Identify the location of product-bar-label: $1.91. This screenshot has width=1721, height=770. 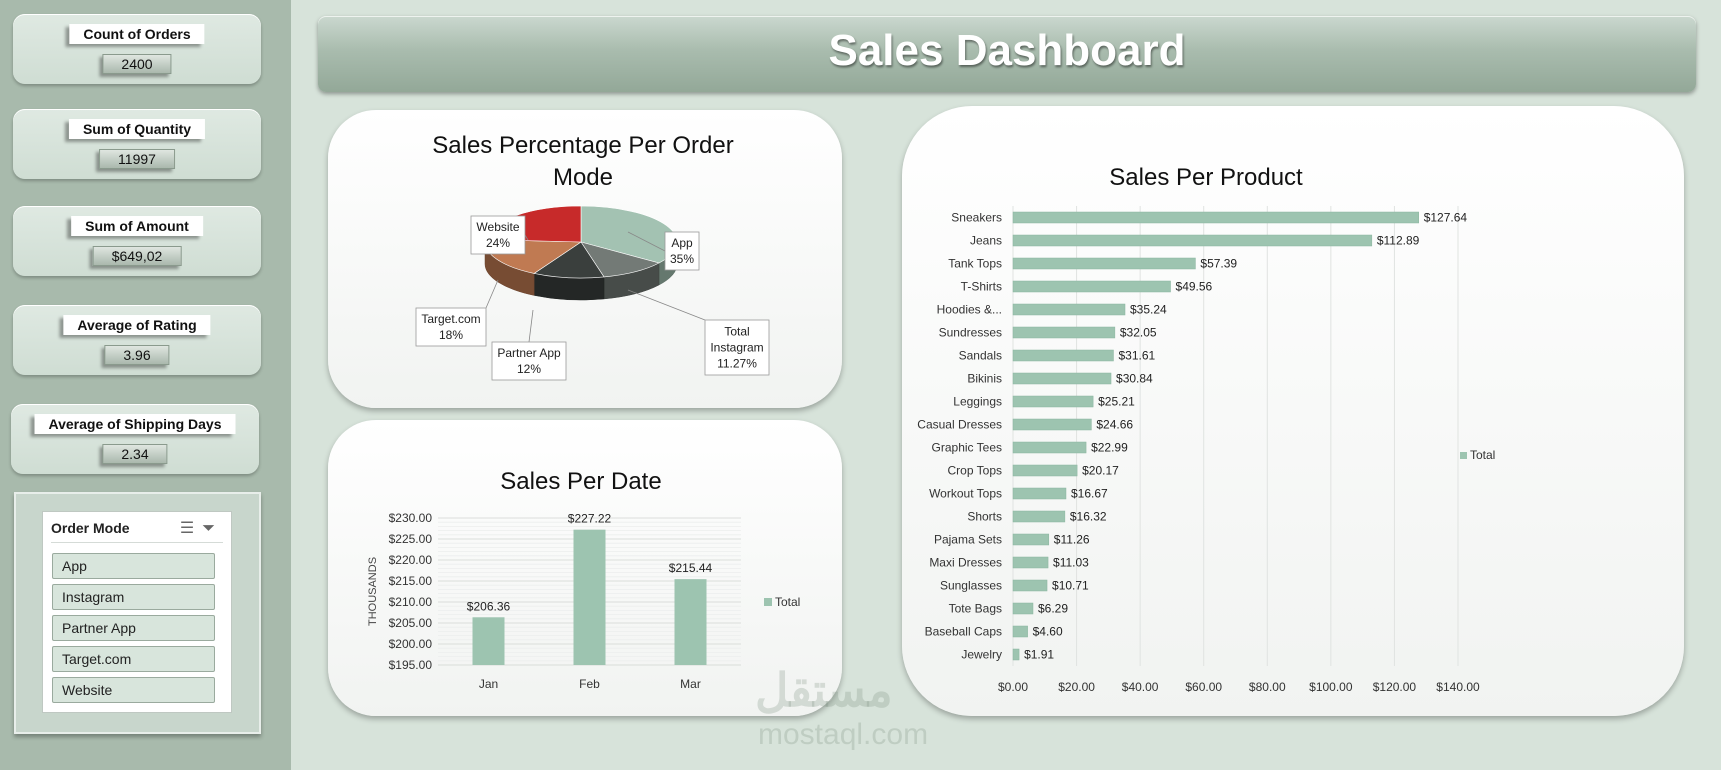
(1039, 655).